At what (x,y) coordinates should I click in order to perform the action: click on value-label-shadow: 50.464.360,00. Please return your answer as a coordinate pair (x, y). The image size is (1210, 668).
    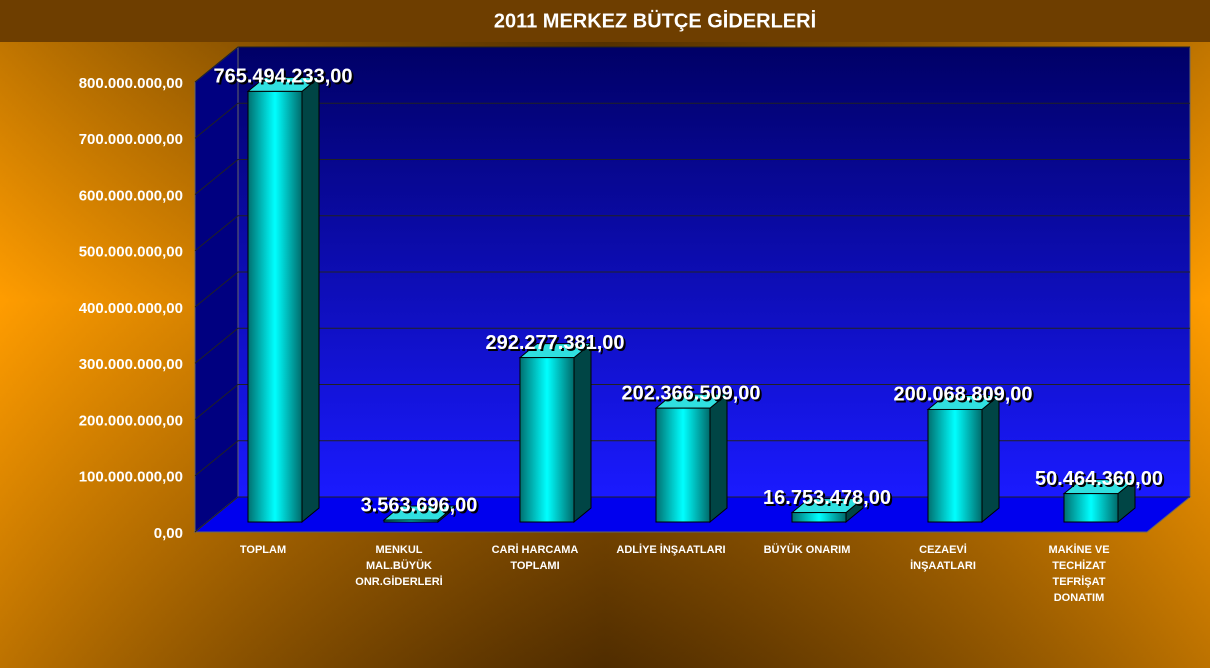
    Looking at the image, I should click on (1101, 481).